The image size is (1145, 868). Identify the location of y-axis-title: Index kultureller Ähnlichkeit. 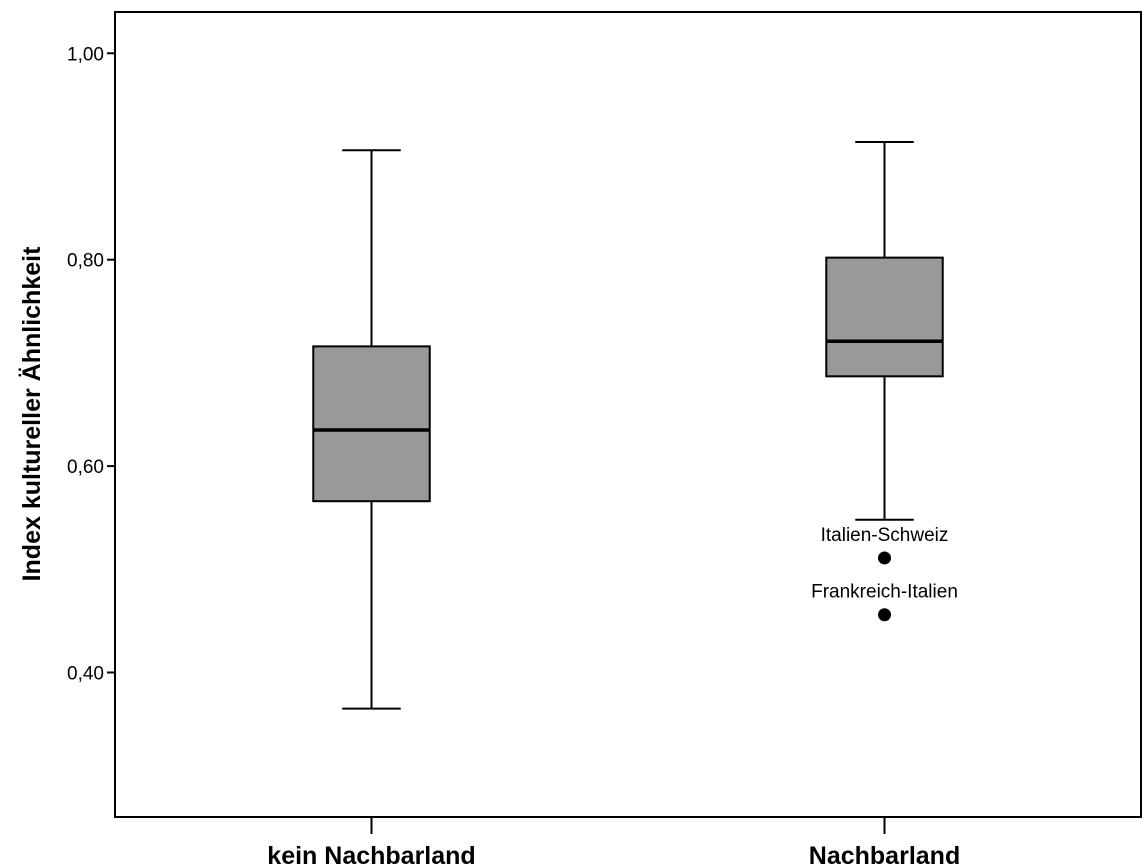
(32, 413).